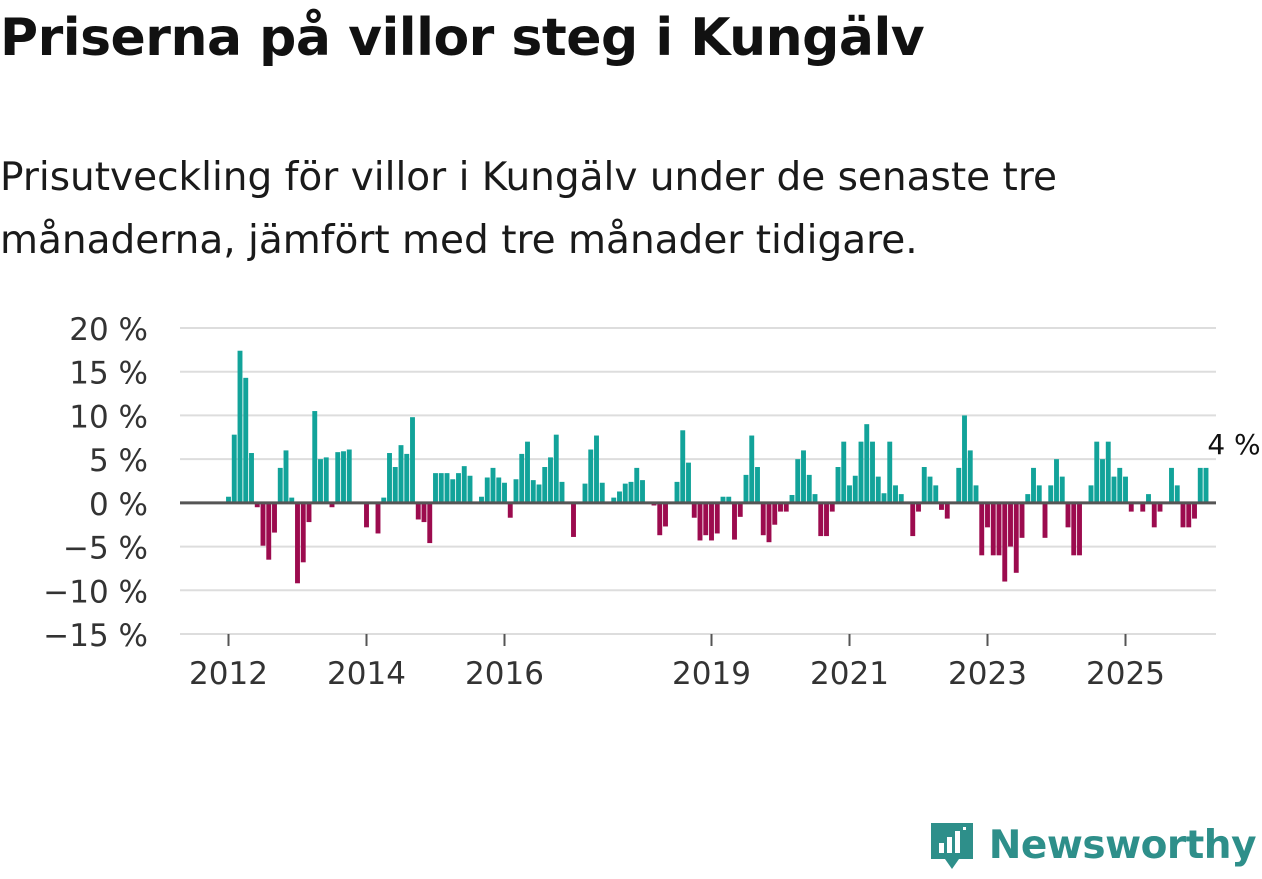 The image size is (1262, 879). What do you see at coordinates (108, 330) in the screenshot?
I see `y-tick-label: 20 %` at bounding box center [108, 330].